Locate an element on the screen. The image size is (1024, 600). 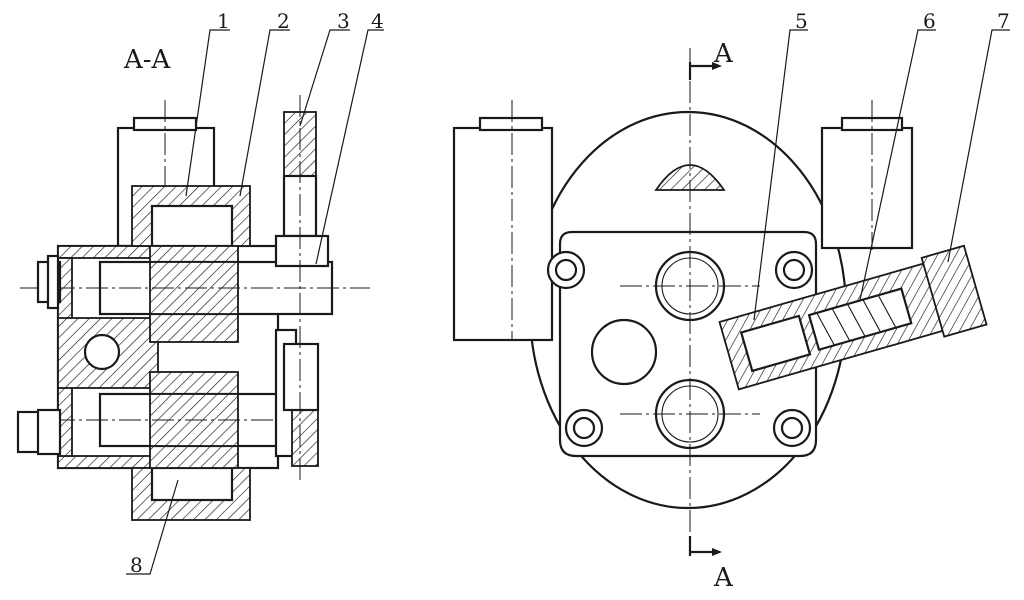
callout-8: 8 is located at coordinates (136, 565).